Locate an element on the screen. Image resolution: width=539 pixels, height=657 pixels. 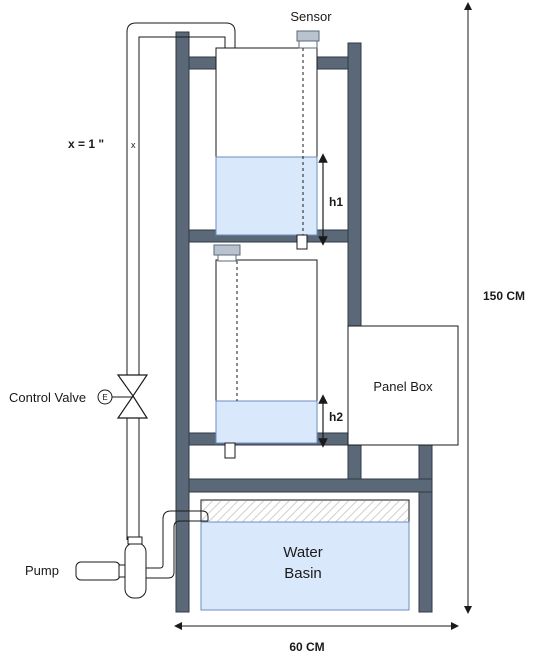
pump-body is located at coordinates (135, 570).